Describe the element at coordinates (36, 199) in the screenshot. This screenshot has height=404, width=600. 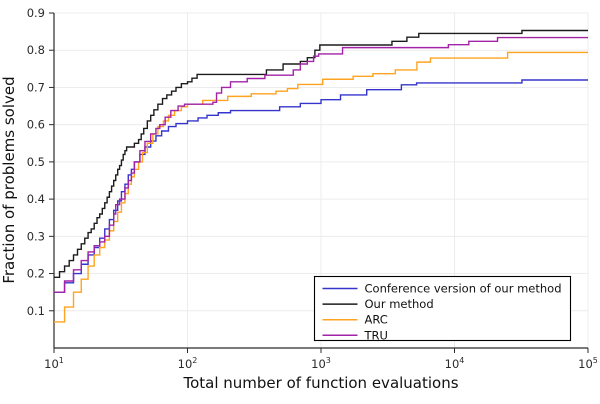
I see `y-tick-label: 0.4` at that location.